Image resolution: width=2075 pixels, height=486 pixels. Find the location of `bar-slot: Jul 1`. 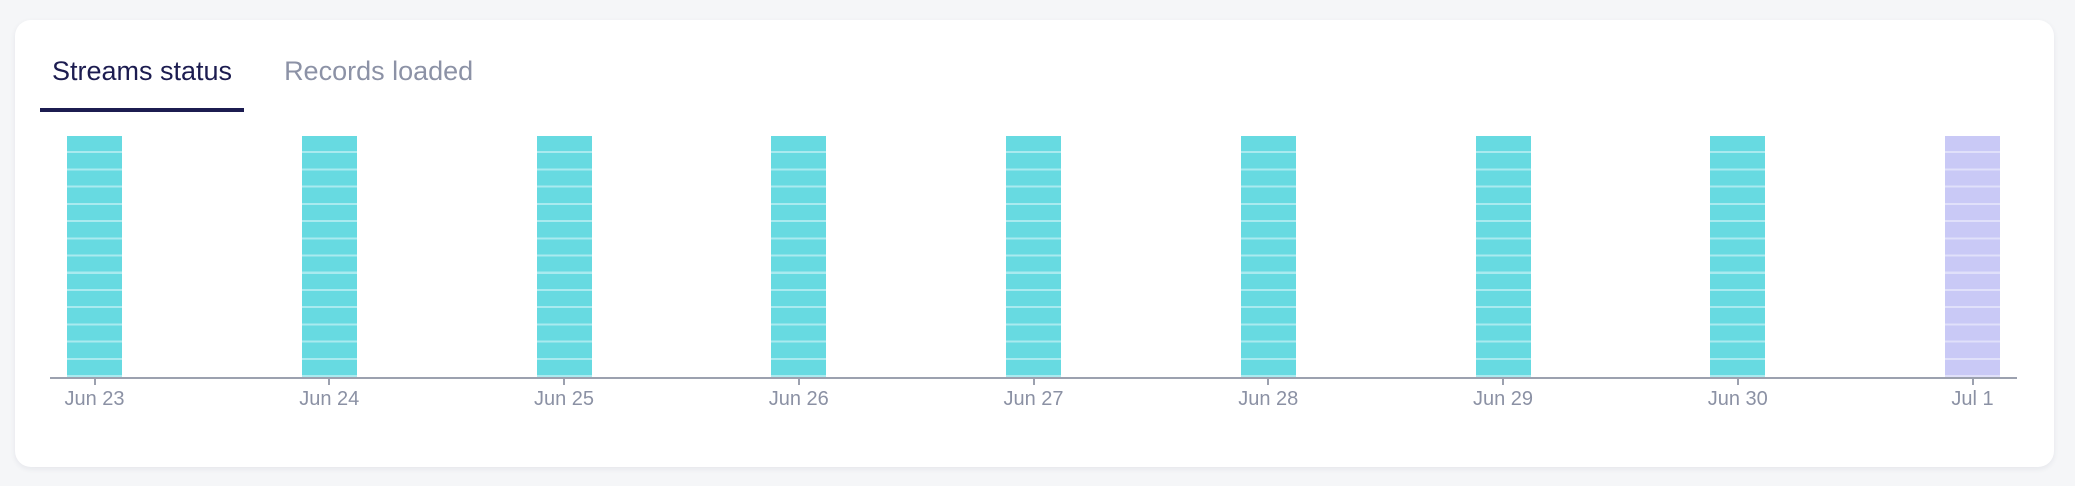

bar-slot: Jul 1 is located at coordinates (1972, 273).